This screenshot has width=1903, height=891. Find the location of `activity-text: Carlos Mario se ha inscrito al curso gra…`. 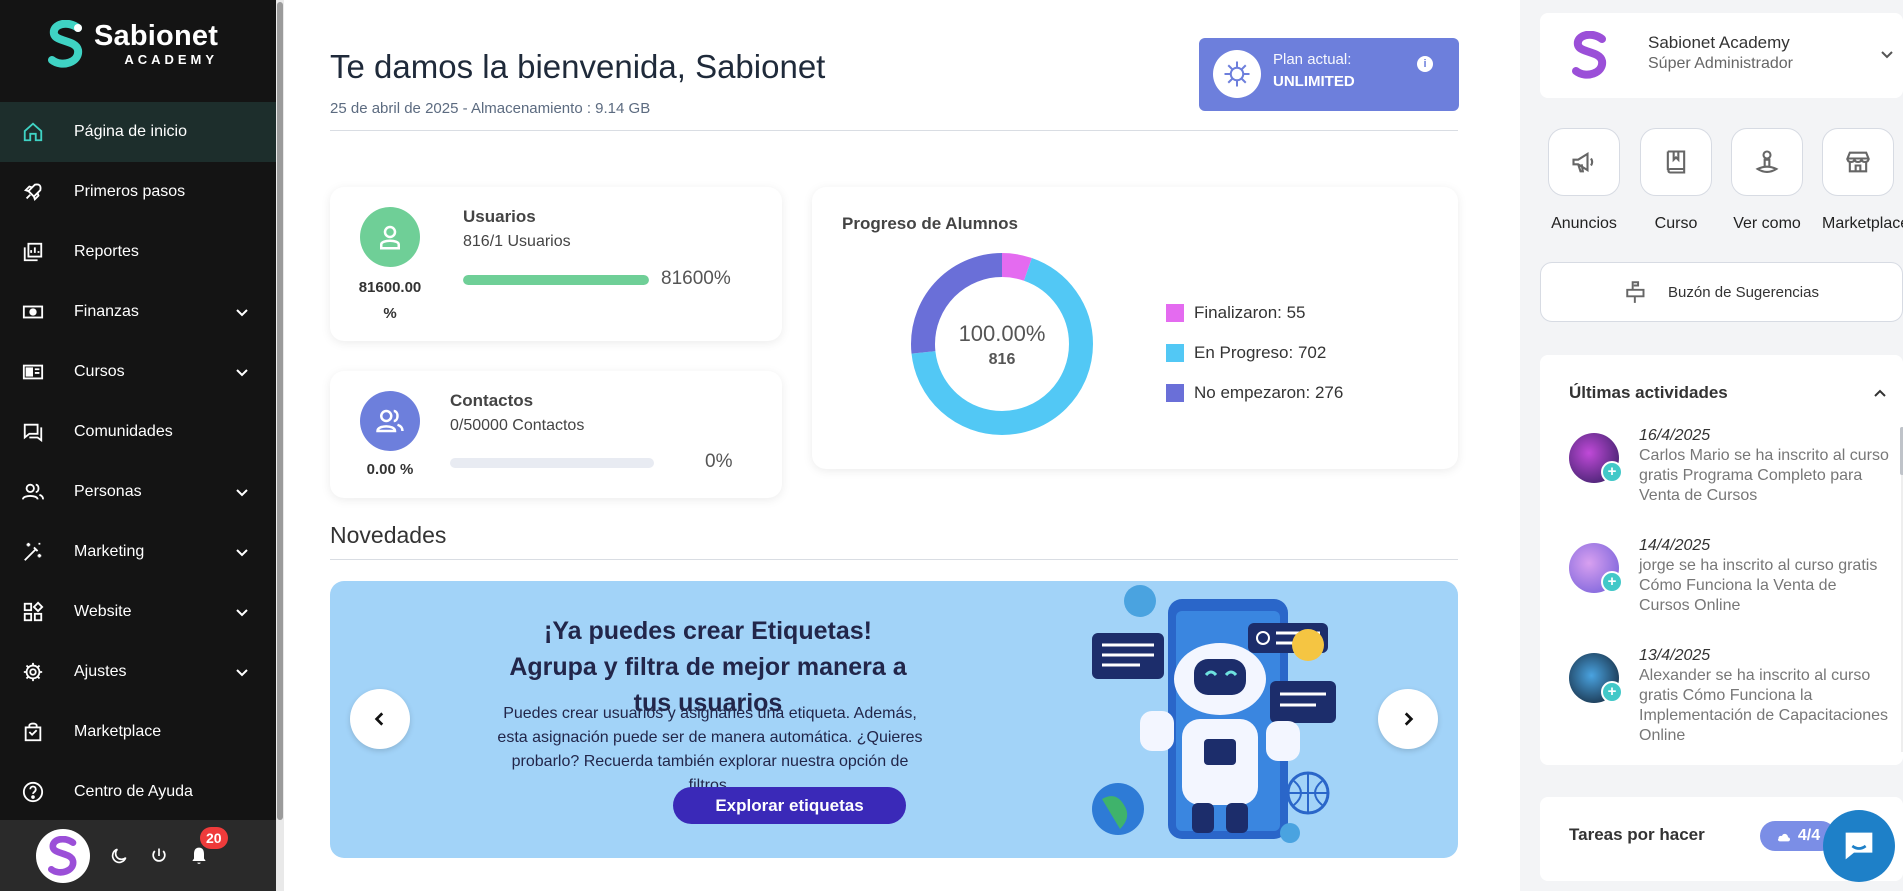

activity-text: Carlos Mario se ha inscrito al curso gra… is located at coordinates (1764, 475).